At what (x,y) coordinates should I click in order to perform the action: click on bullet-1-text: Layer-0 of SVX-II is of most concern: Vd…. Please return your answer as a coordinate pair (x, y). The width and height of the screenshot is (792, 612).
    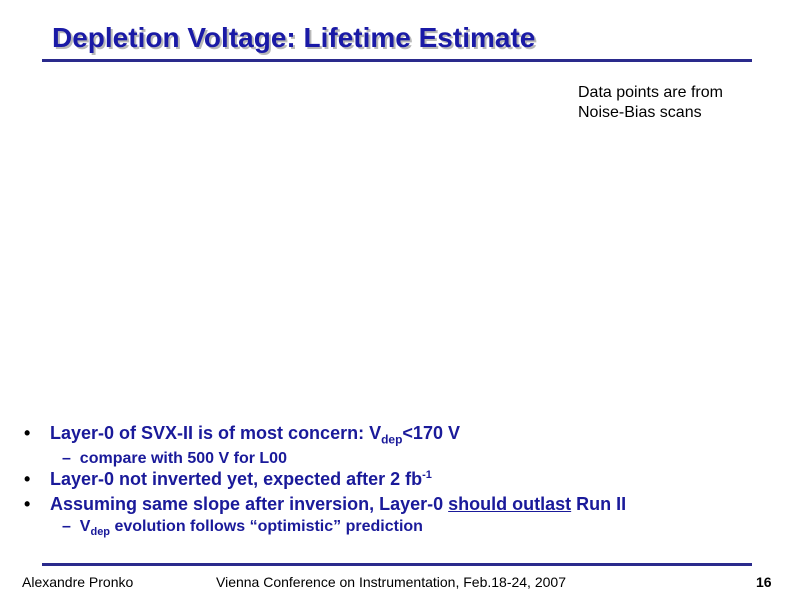
    Looking at the image, I should click on (255, 435).